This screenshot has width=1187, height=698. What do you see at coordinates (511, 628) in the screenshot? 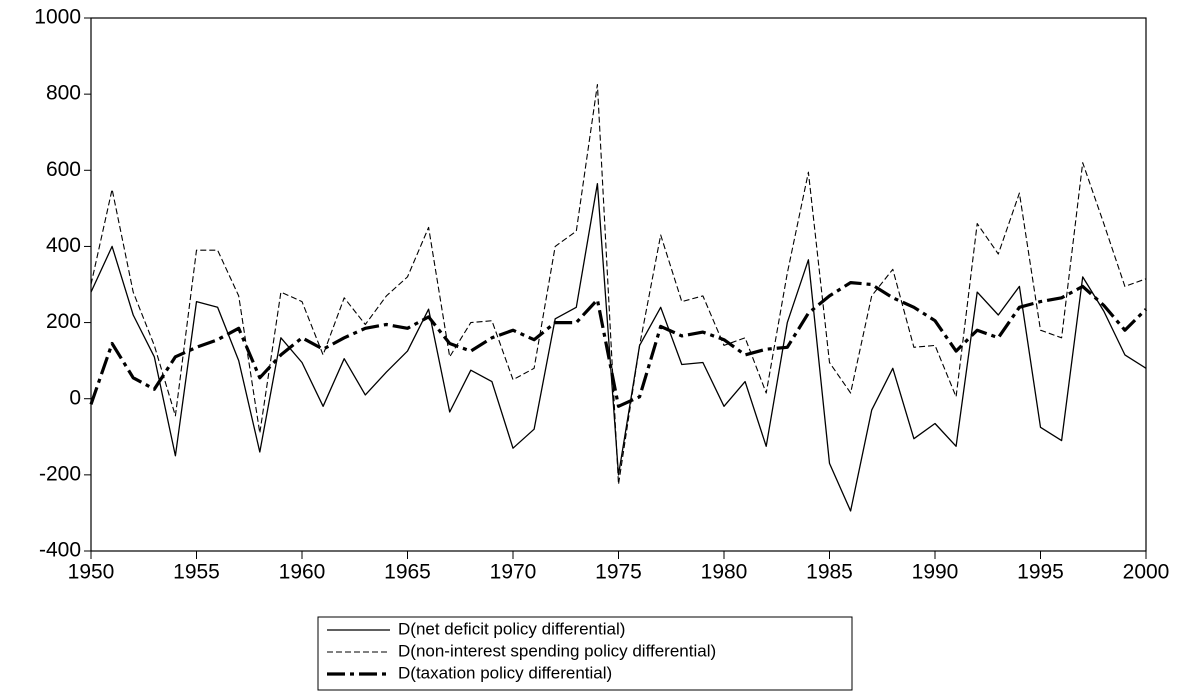
I see `legend-label: D(net deficit policy differential)` at bounding box center [511, 628].